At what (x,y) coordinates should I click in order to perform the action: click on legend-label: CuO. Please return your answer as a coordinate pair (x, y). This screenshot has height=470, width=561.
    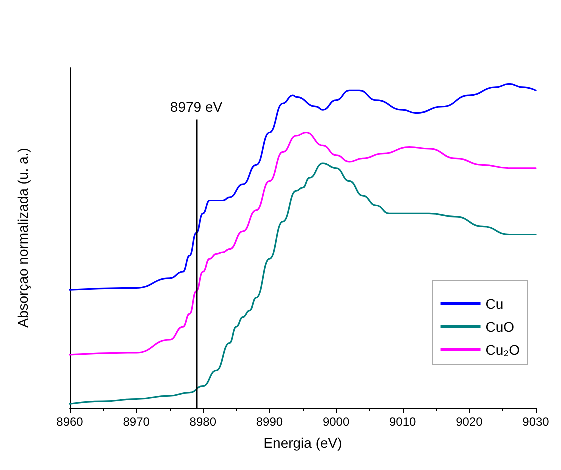
    Looking at the image, I should click on (500, 327).